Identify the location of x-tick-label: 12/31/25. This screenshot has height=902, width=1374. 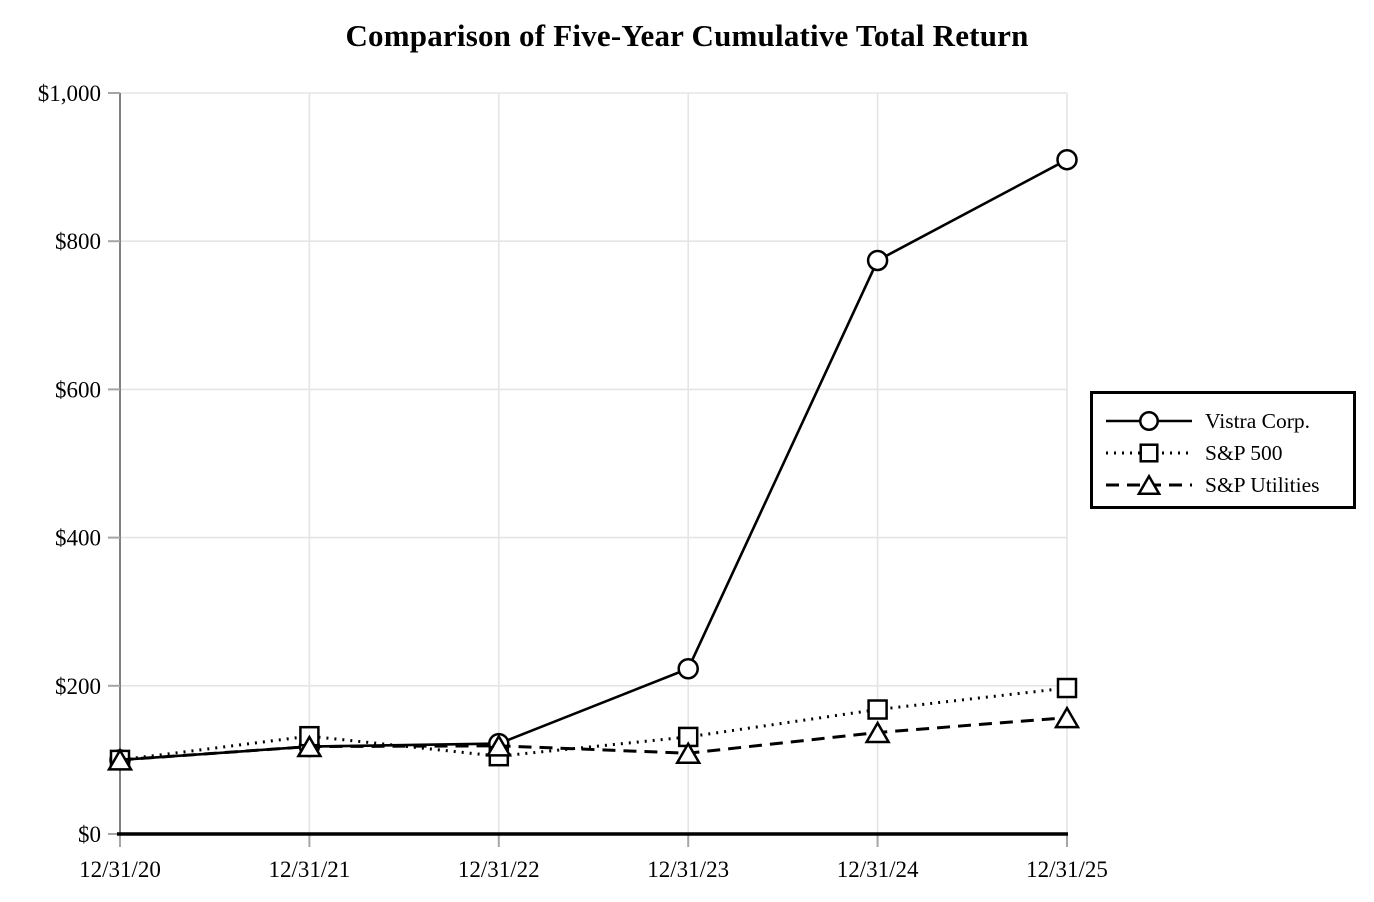
(1067, 869).